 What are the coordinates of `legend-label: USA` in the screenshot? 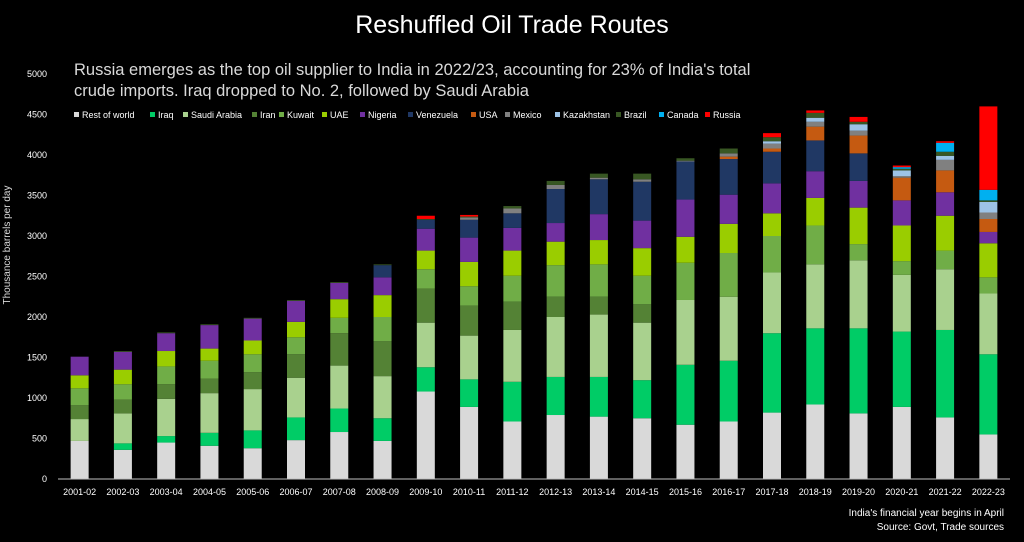 It's located at (488, 115).